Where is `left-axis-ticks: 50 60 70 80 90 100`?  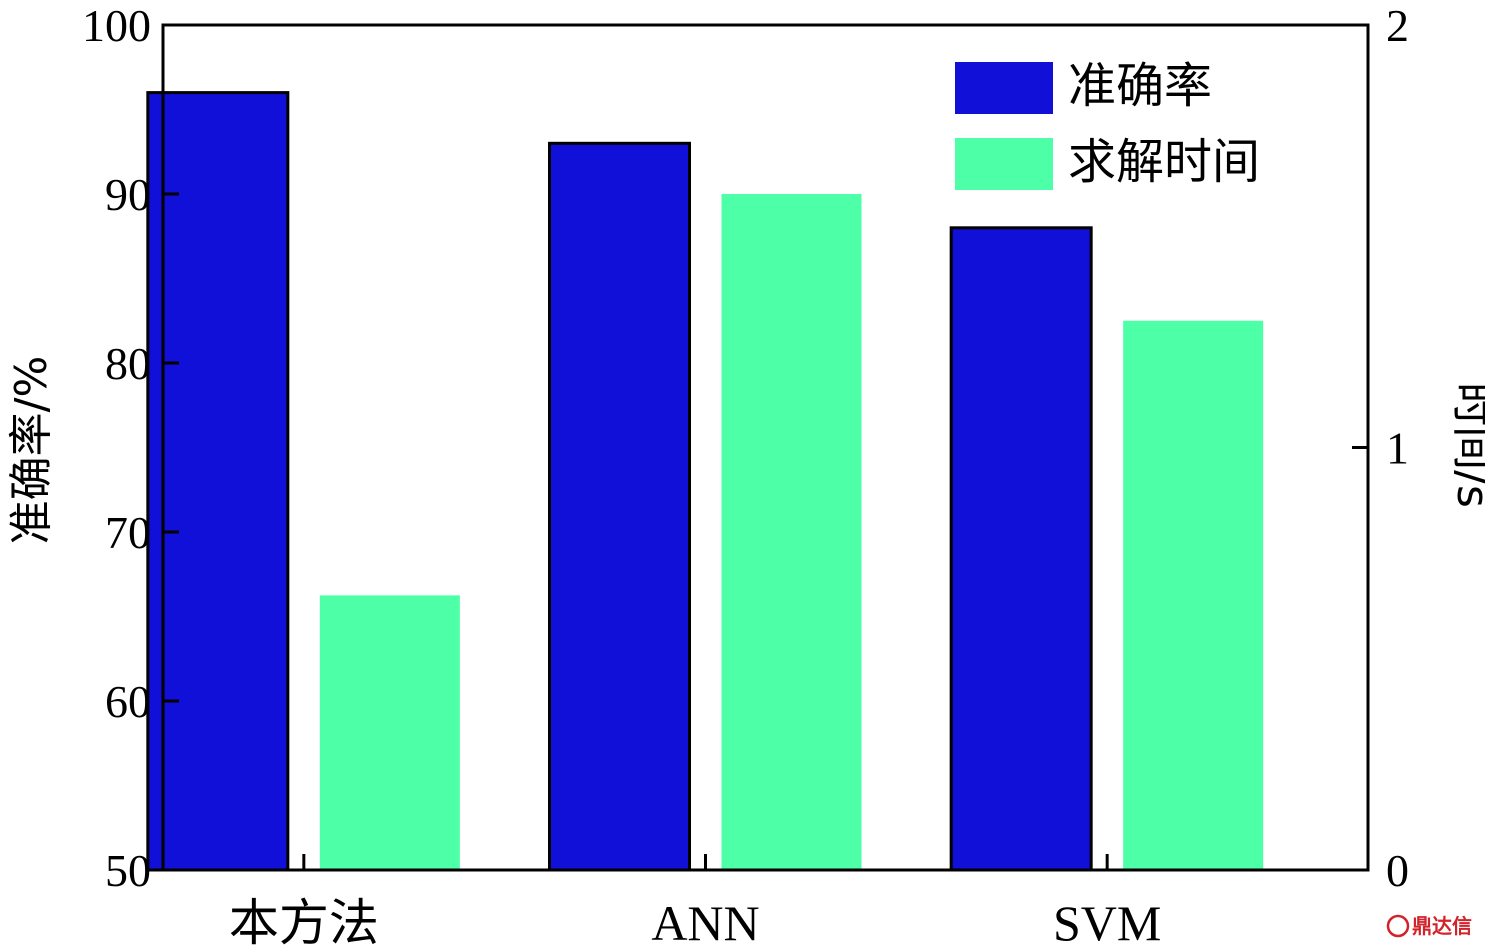
left-axis-ticks: 50 60 70 80 90 100 is located at coordinates (130, 448).